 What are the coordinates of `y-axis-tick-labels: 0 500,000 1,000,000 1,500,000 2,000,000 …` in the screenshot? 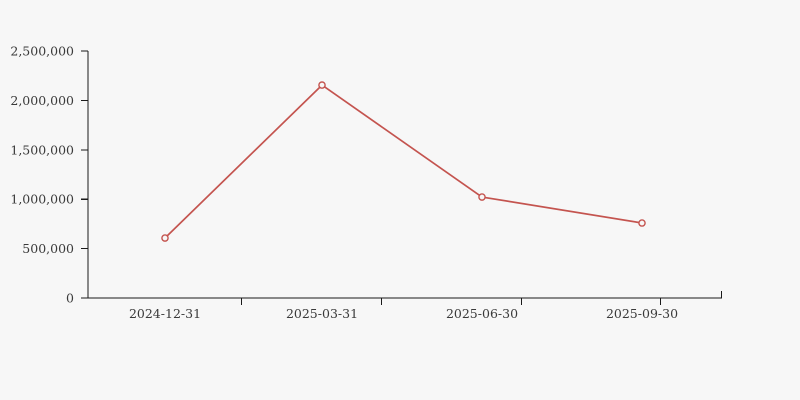 It's located at (42, 175).